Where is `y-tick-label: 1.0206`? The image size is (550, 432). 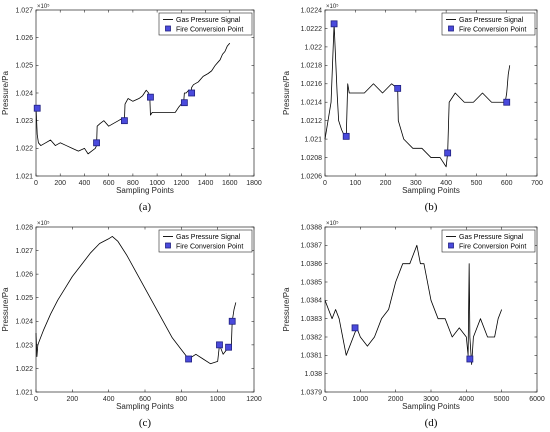
y-tick-label: 1.0206 is located at coordinates (312, 176).